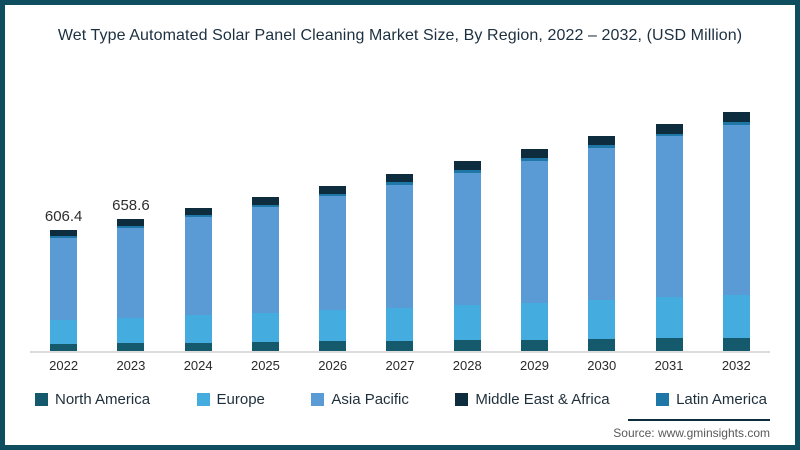  Describe the element at coordinates (333, 195) in the screenshot. I see `segment-latin-america-2026` at that location.